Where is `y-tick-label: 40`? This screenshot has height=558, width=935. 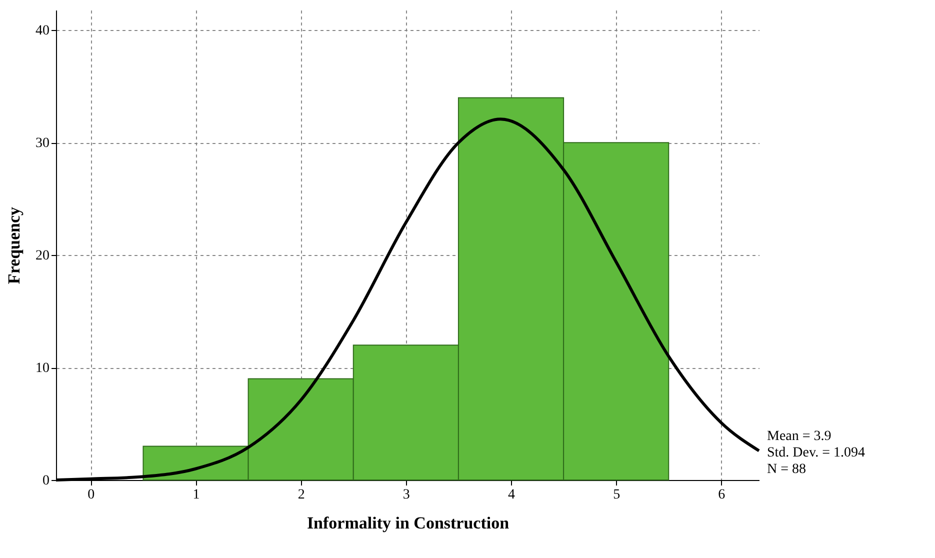
y-tick-label: 40 is located at coordinates (43, 31).